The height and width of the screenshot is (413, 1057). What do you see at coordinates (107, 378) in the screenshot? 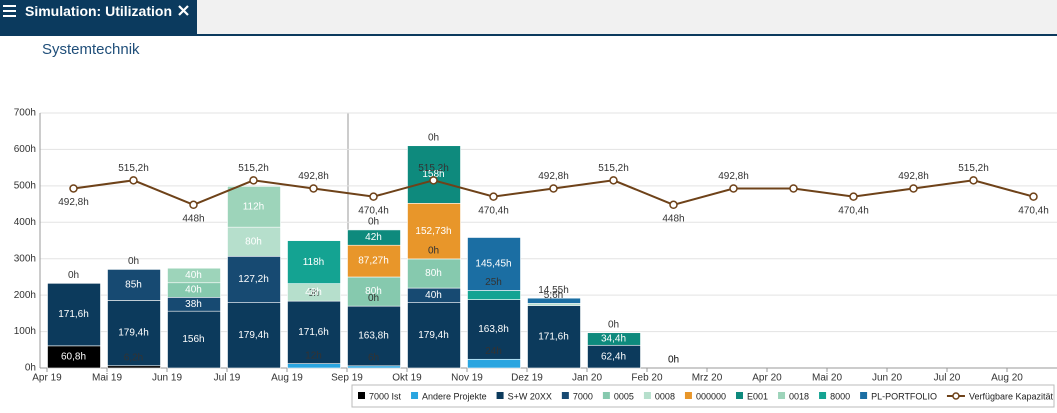
I see `x-tick-label: Mai 19` at bounding box center [107, 378].